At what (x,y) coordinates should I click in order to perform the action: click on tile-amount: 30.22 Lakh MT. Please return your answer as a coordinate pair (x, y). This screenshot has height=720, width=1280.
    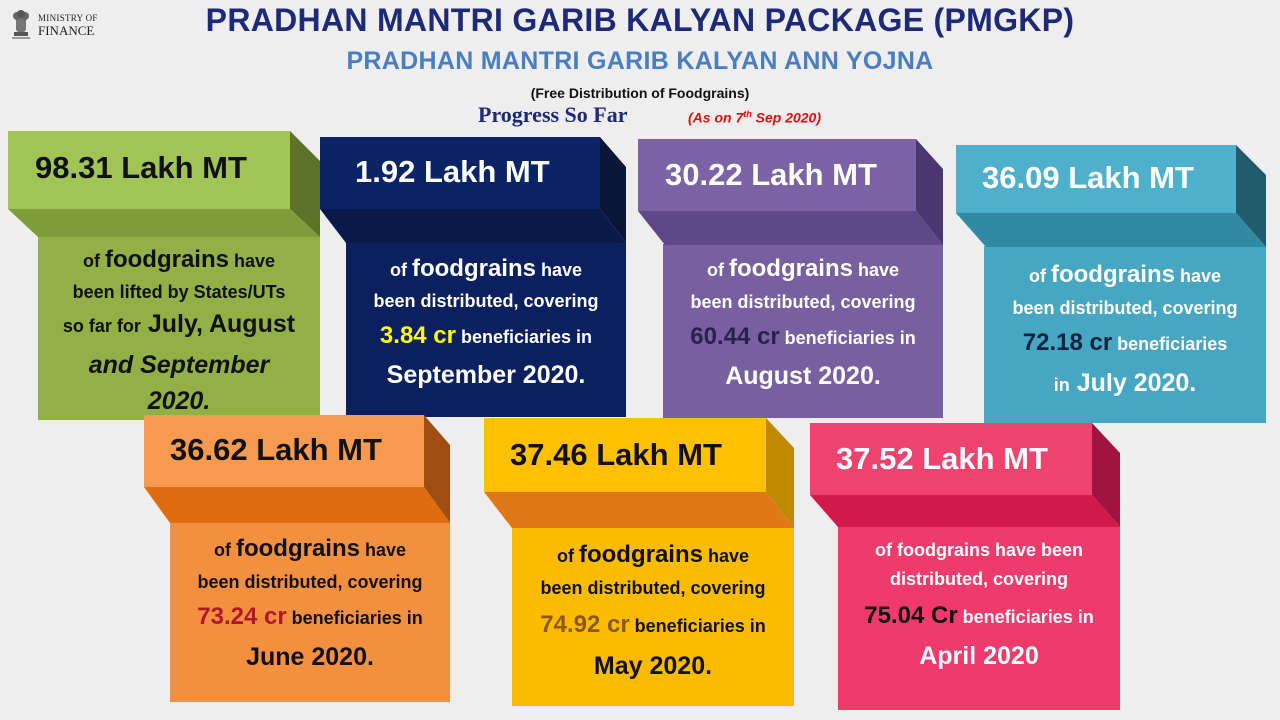
    Looking at the image, I should click on (771, 174).